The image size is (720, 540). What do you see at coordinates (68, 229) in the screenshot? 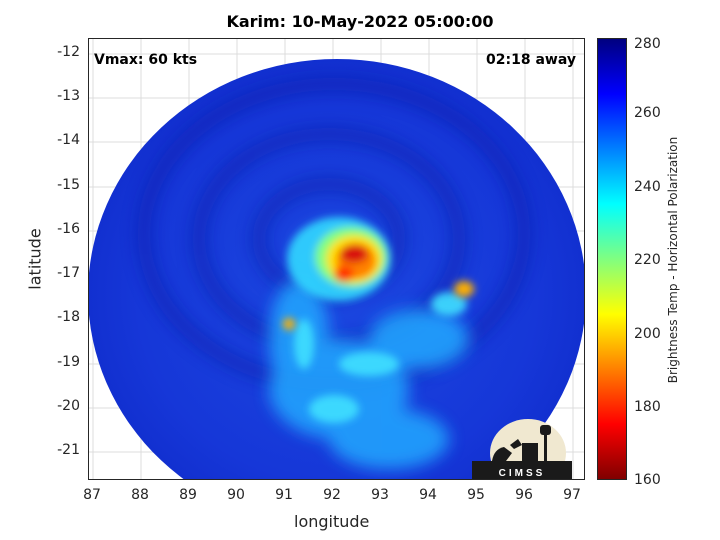
I see `y-tick-label: -16` at bounding box center [68, 229].